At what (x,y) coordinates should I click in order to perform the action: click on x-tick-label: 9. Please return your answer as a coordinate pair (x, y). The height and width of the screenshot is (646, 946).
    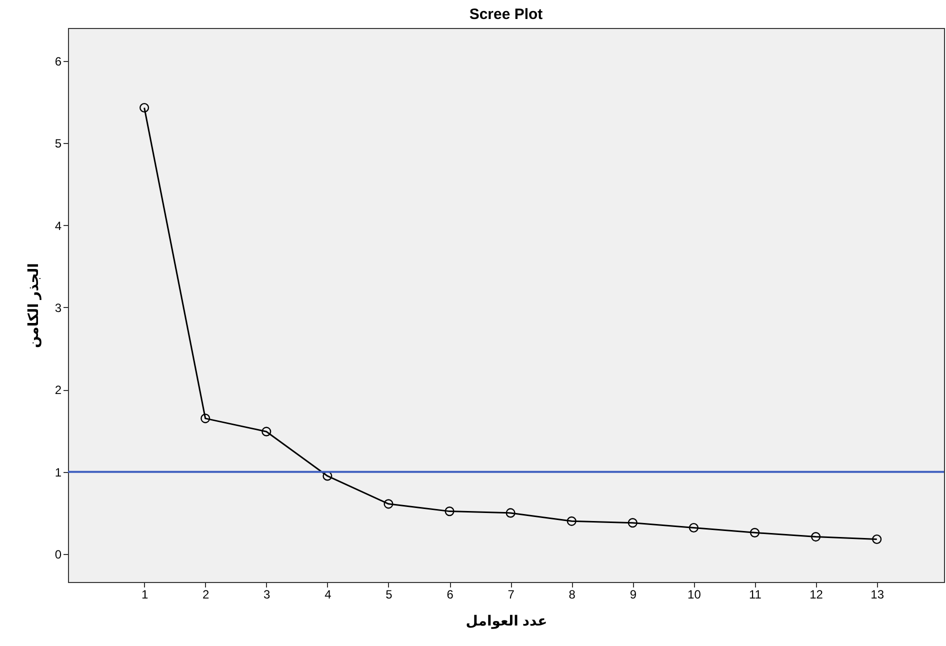
    Looking at the image, I should click on (633, 595).